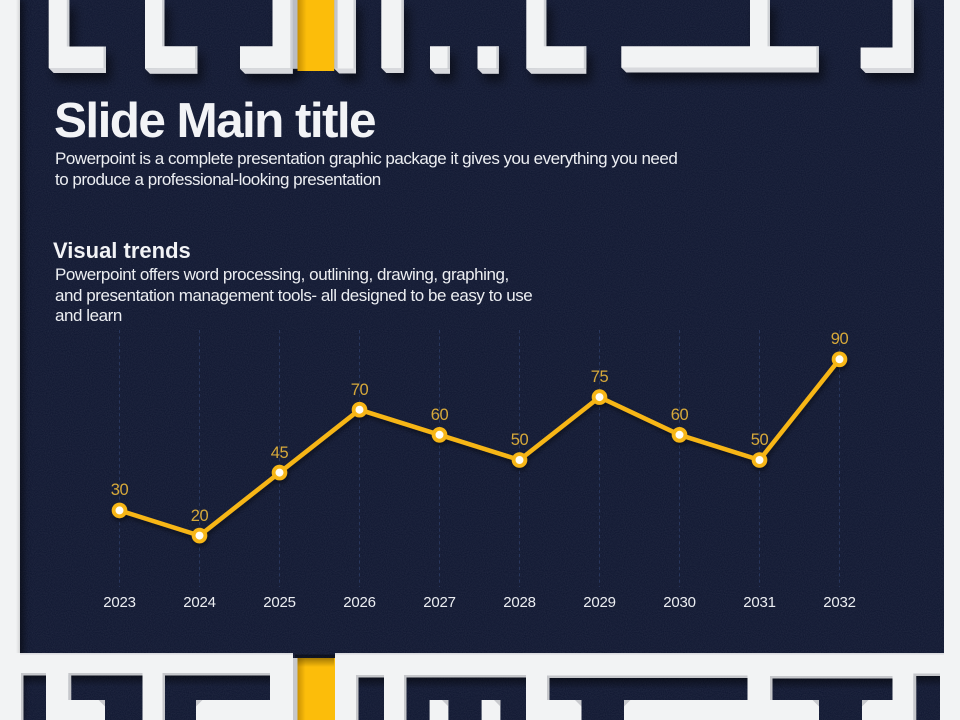 The height and width of the screenshot is (720, 960). I want to click on svg-text: 2027, so click(439, 602).